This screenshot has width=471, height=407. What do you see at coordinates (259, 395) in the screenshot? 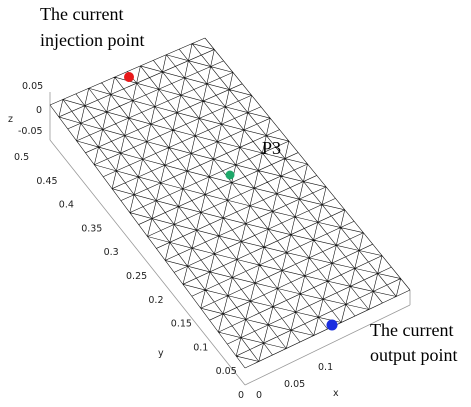
I see `x-tick-label: 0` at bounding box center [259, 395].